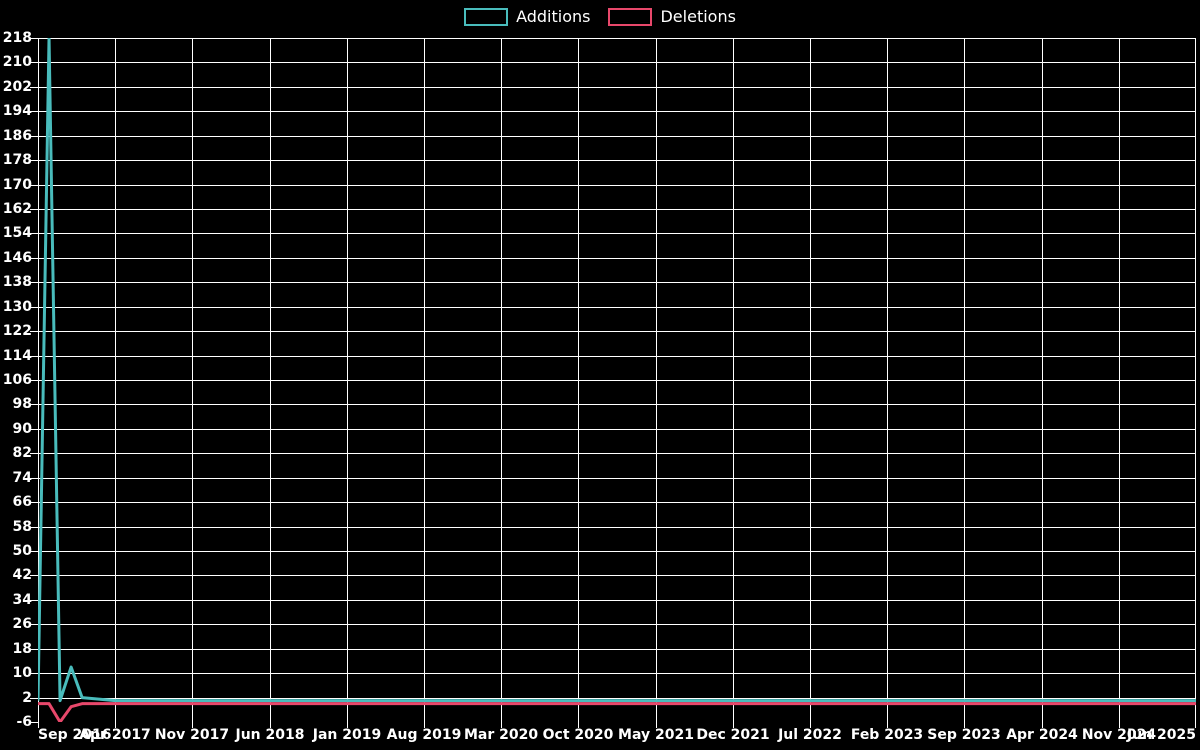 The height and width of the screenshot is (750, 1200). What do you see at coordinates (1042, 735) in the screenshot?
I see `x-tick-label: Apr 2024` at bounding box center [1042, 735].